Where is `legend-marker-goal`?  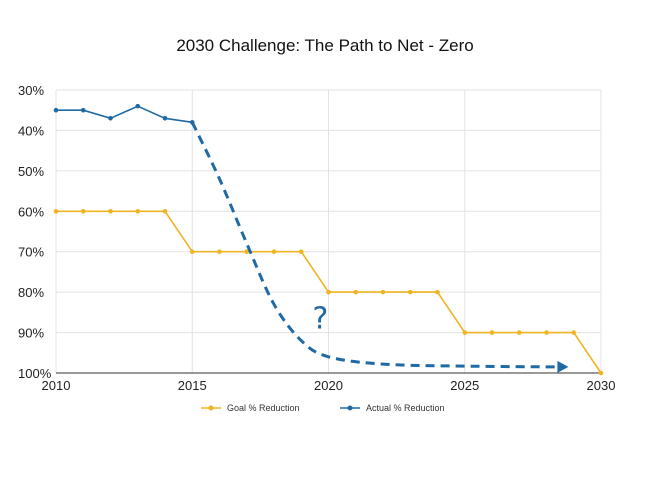 legend-marker-goal is located at coordinates (211, 408).